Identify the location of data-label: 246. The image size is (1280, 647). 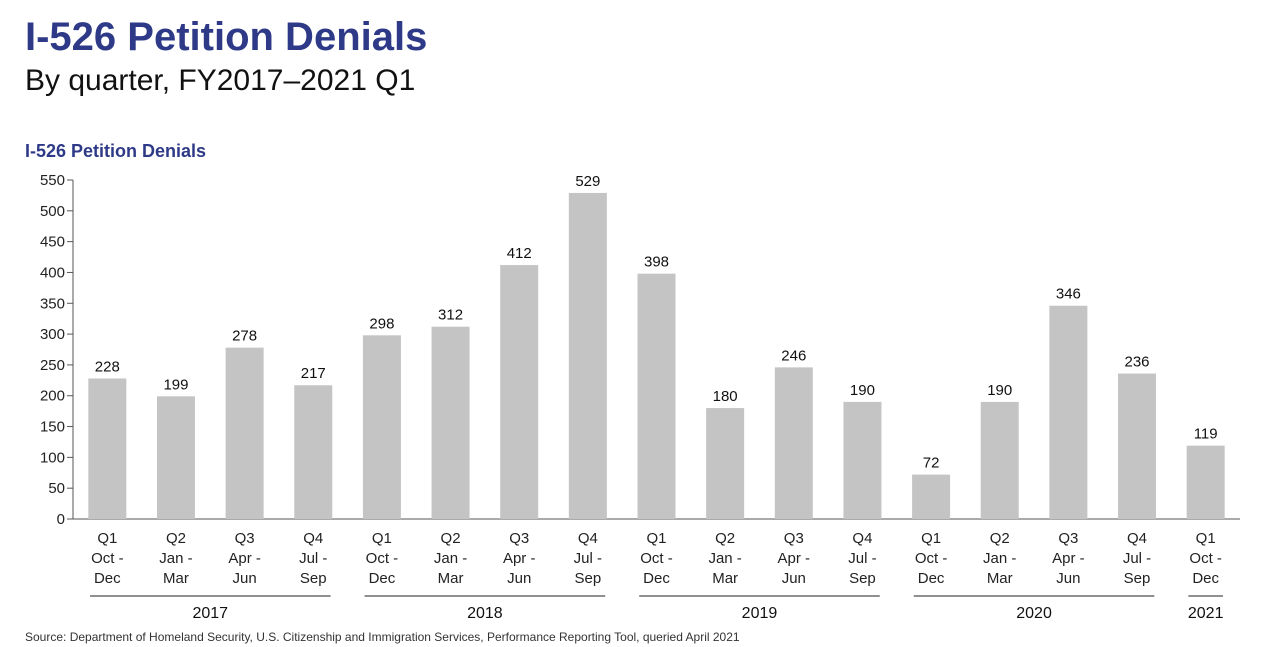
(793, 355).